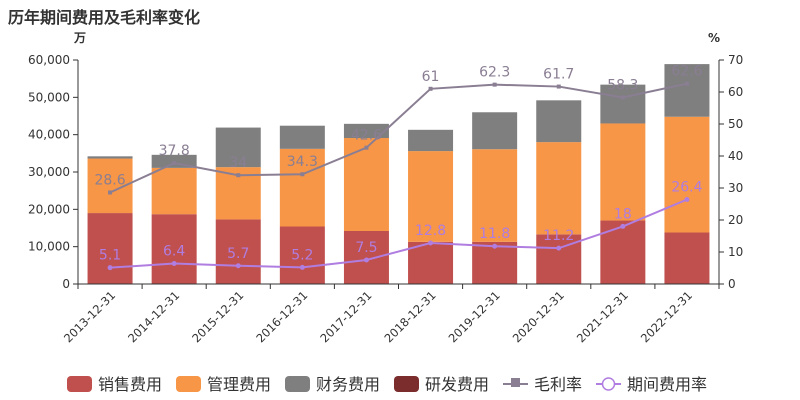  I want to click on legend-label: 期间费用率, so click(667, 384).